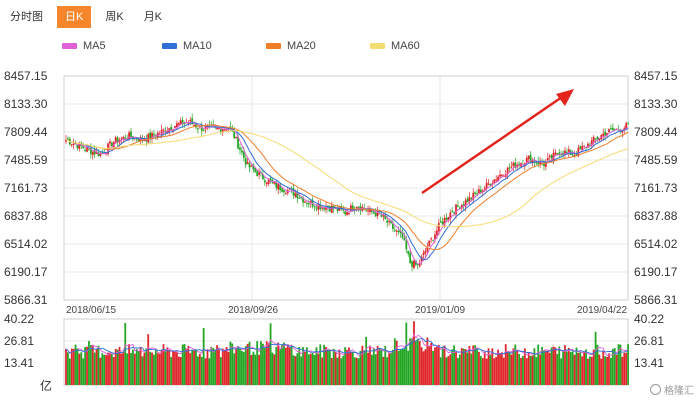 This screenshot has height=401, width=700. Describe the element at coordinates (187, 46) in the screenshot. I see `legend-ma10: MA10` at that location.